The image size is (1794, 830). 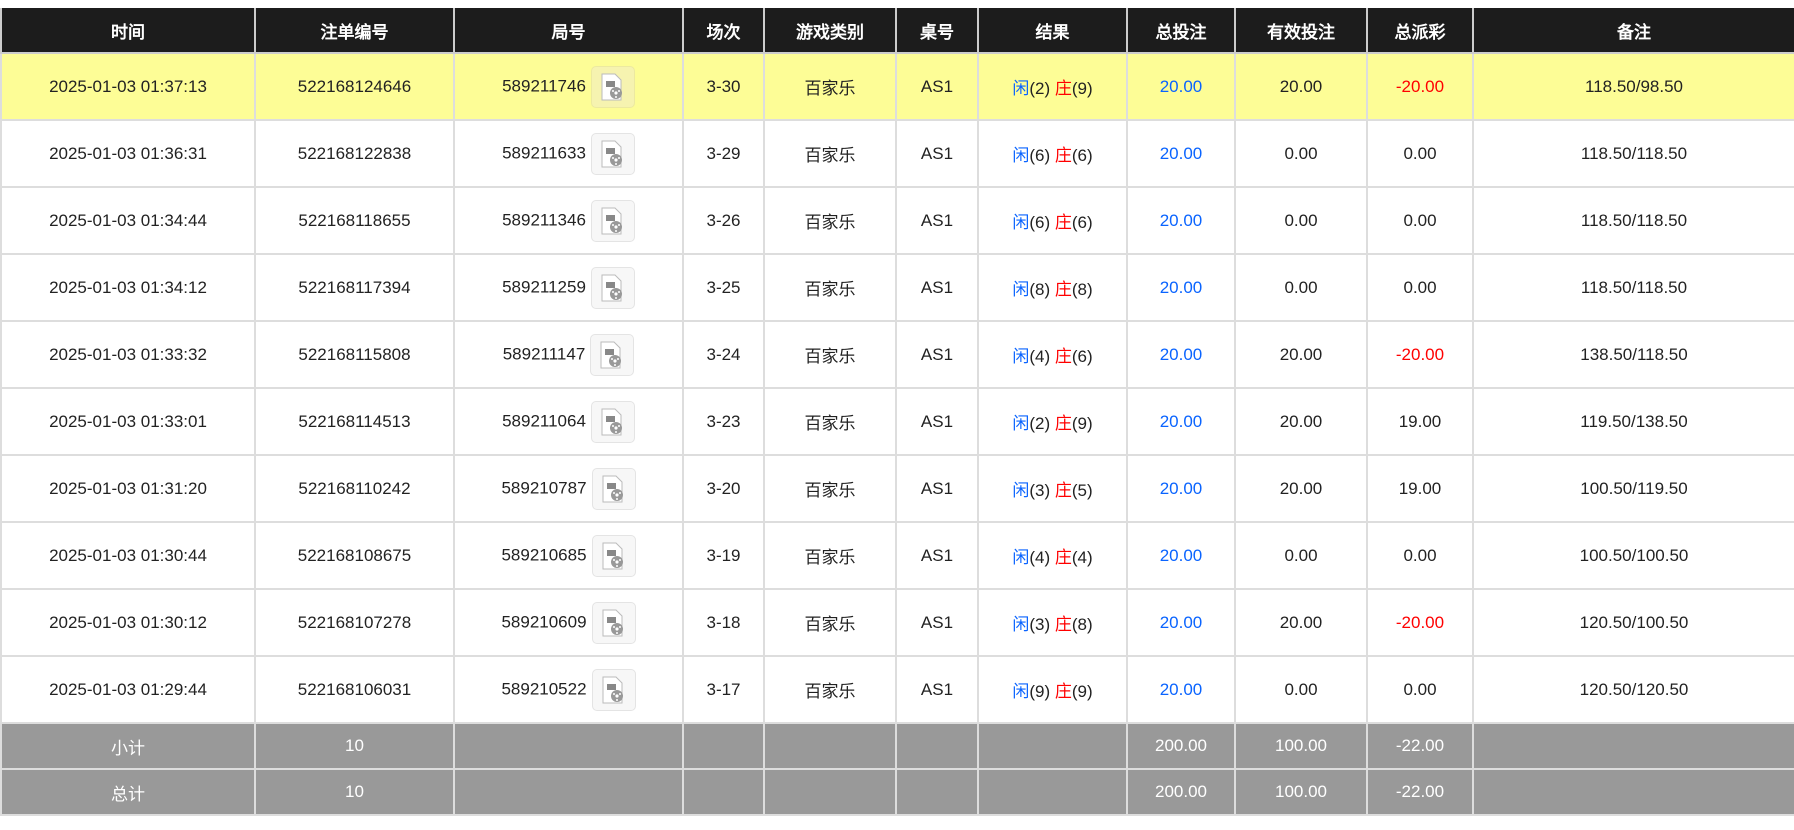 What do you see at coordinates (830, 31) in the screenshot?
I see `header-game-type: 游戏类别` at bounding box center [830, 31].